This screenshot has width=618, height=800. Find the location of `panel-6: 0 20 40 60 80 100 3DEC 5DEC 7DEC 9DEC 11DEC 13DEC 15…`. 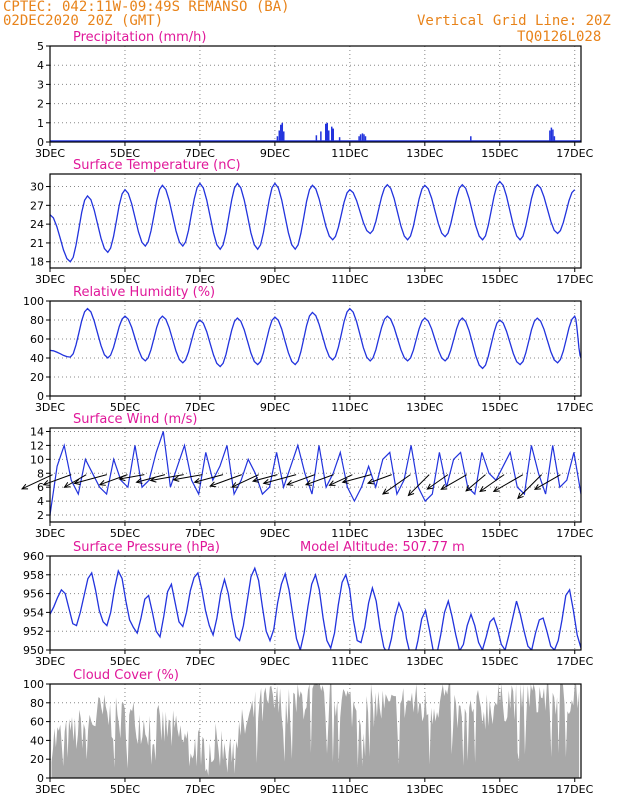

panel-6: 0 20 40 60 80 100 3DEC 5DEC 7DEC 9DEC 11DEC 13DEC 15… is located at coordinates (308, 732).